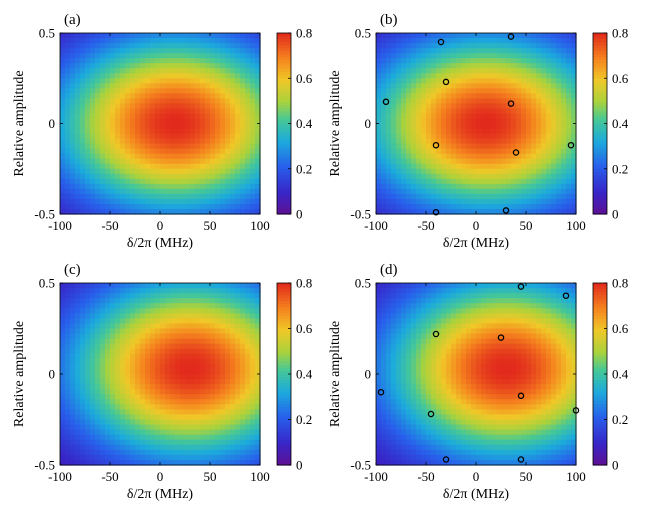 The image size is (653, 516). I want to click on x-tick-label: -50, so click(425, 225).